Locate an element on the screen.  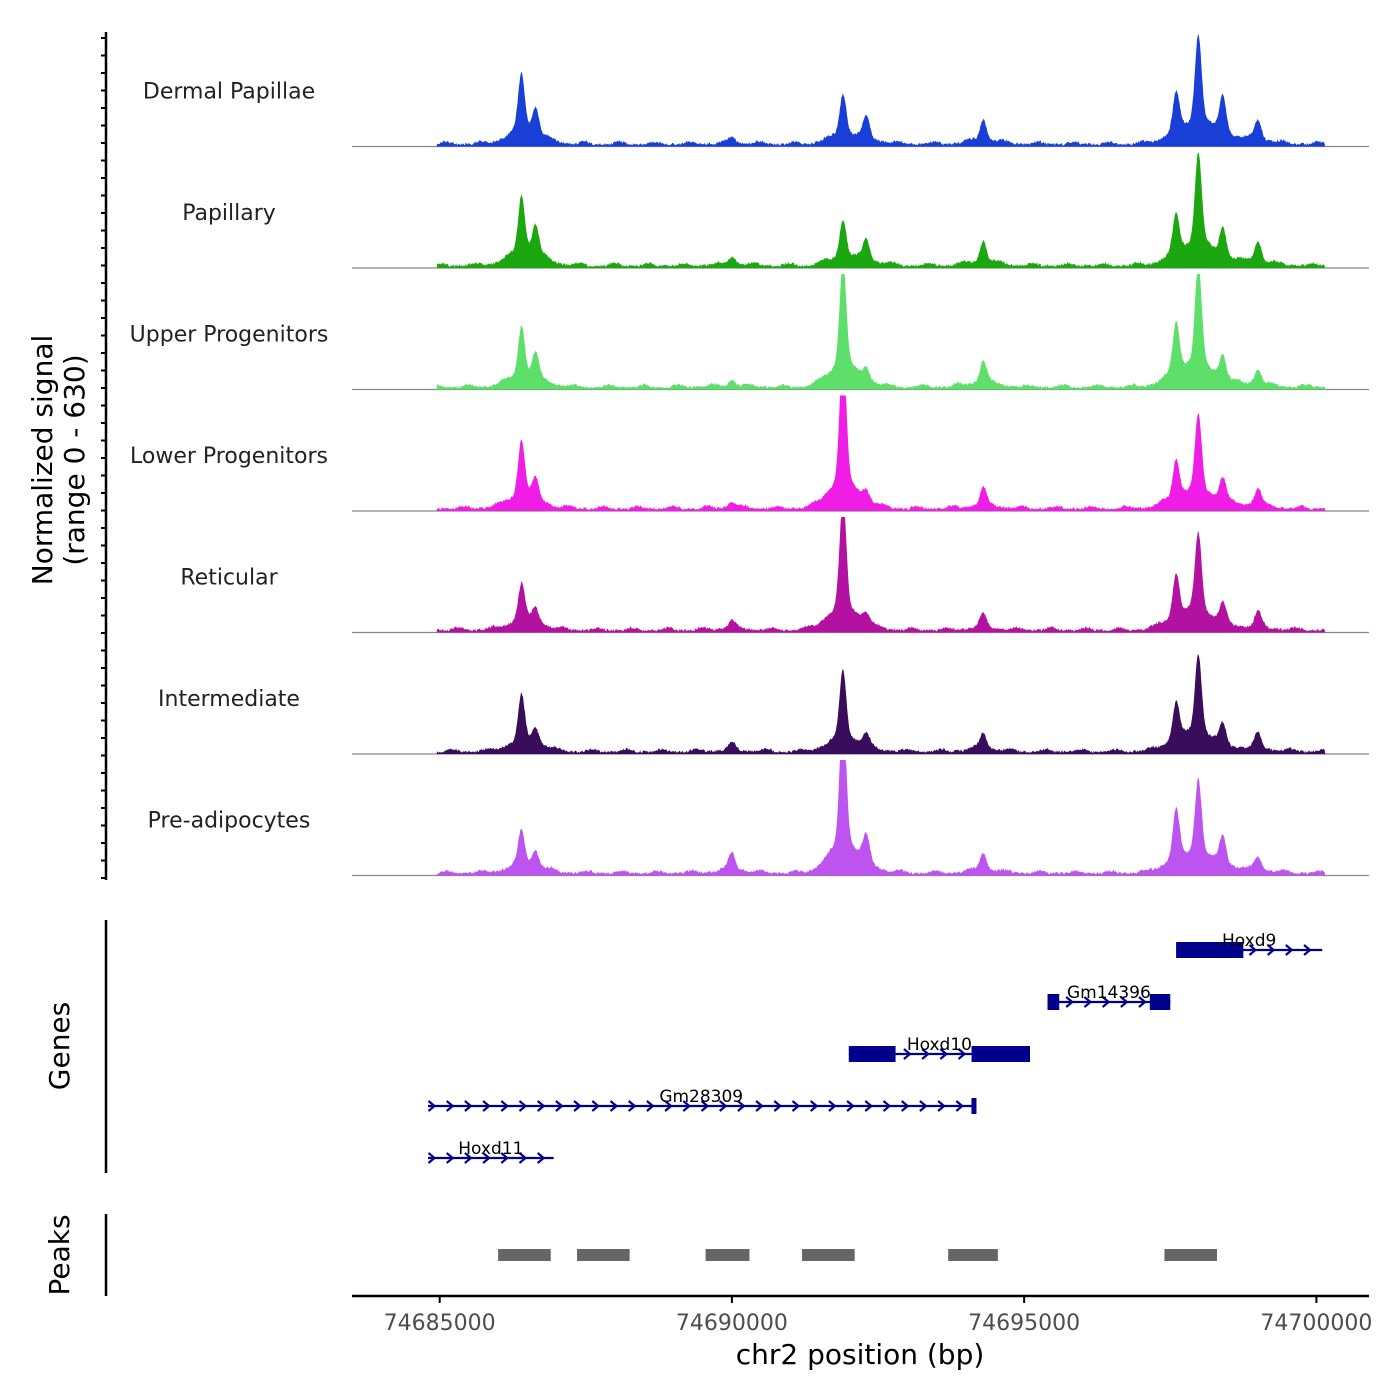
gene-label: Gm14396 is located at coordinates (1109, 993).